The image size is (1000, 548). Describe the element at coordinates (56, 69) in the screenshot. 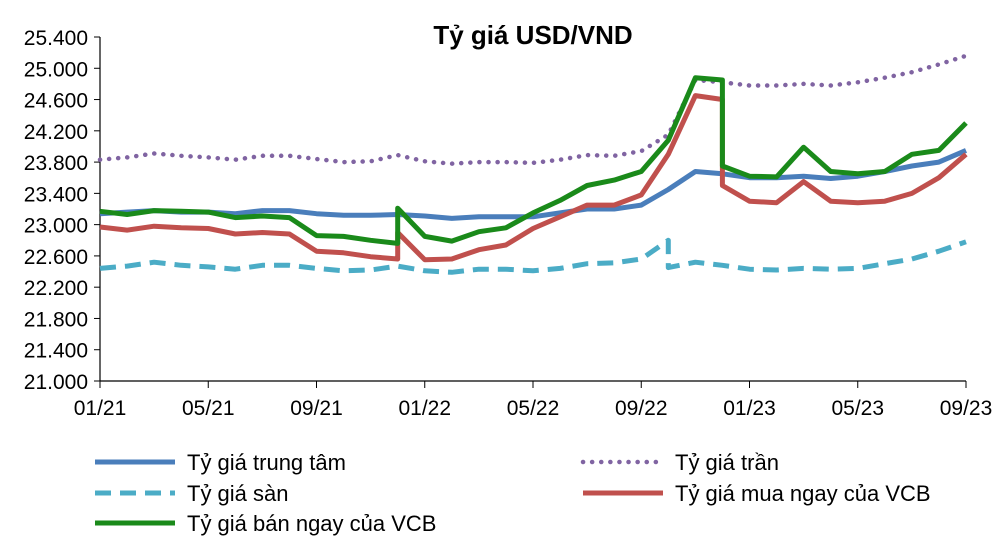

I see `y-tick-label: 25.000` at that location.